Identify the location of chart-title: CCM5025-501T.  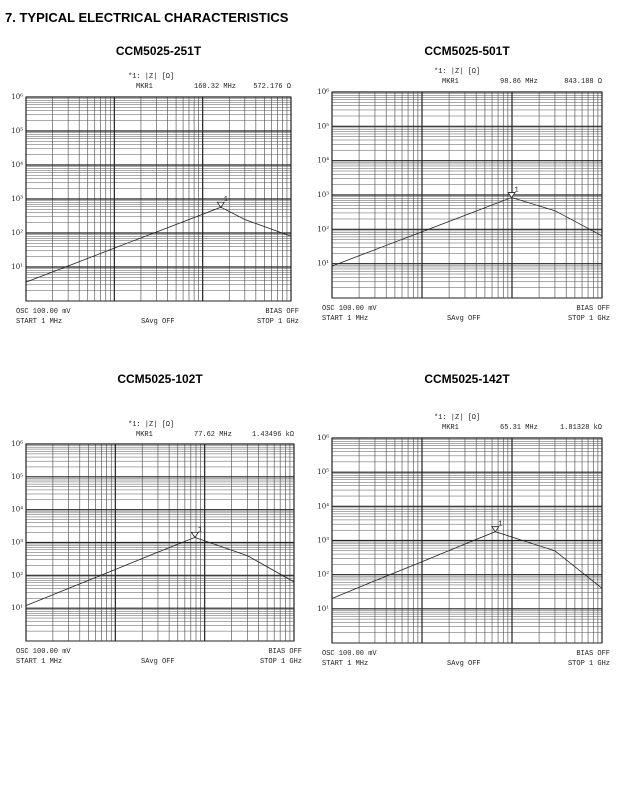
(467, 51).